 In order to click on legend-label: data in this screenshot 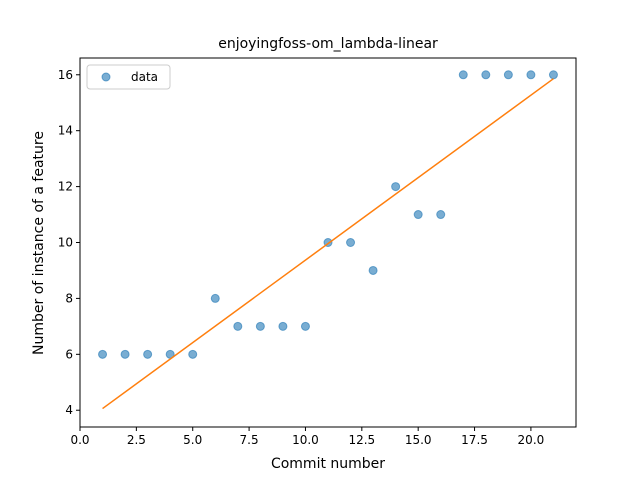, I will do `click(144, 77)`.